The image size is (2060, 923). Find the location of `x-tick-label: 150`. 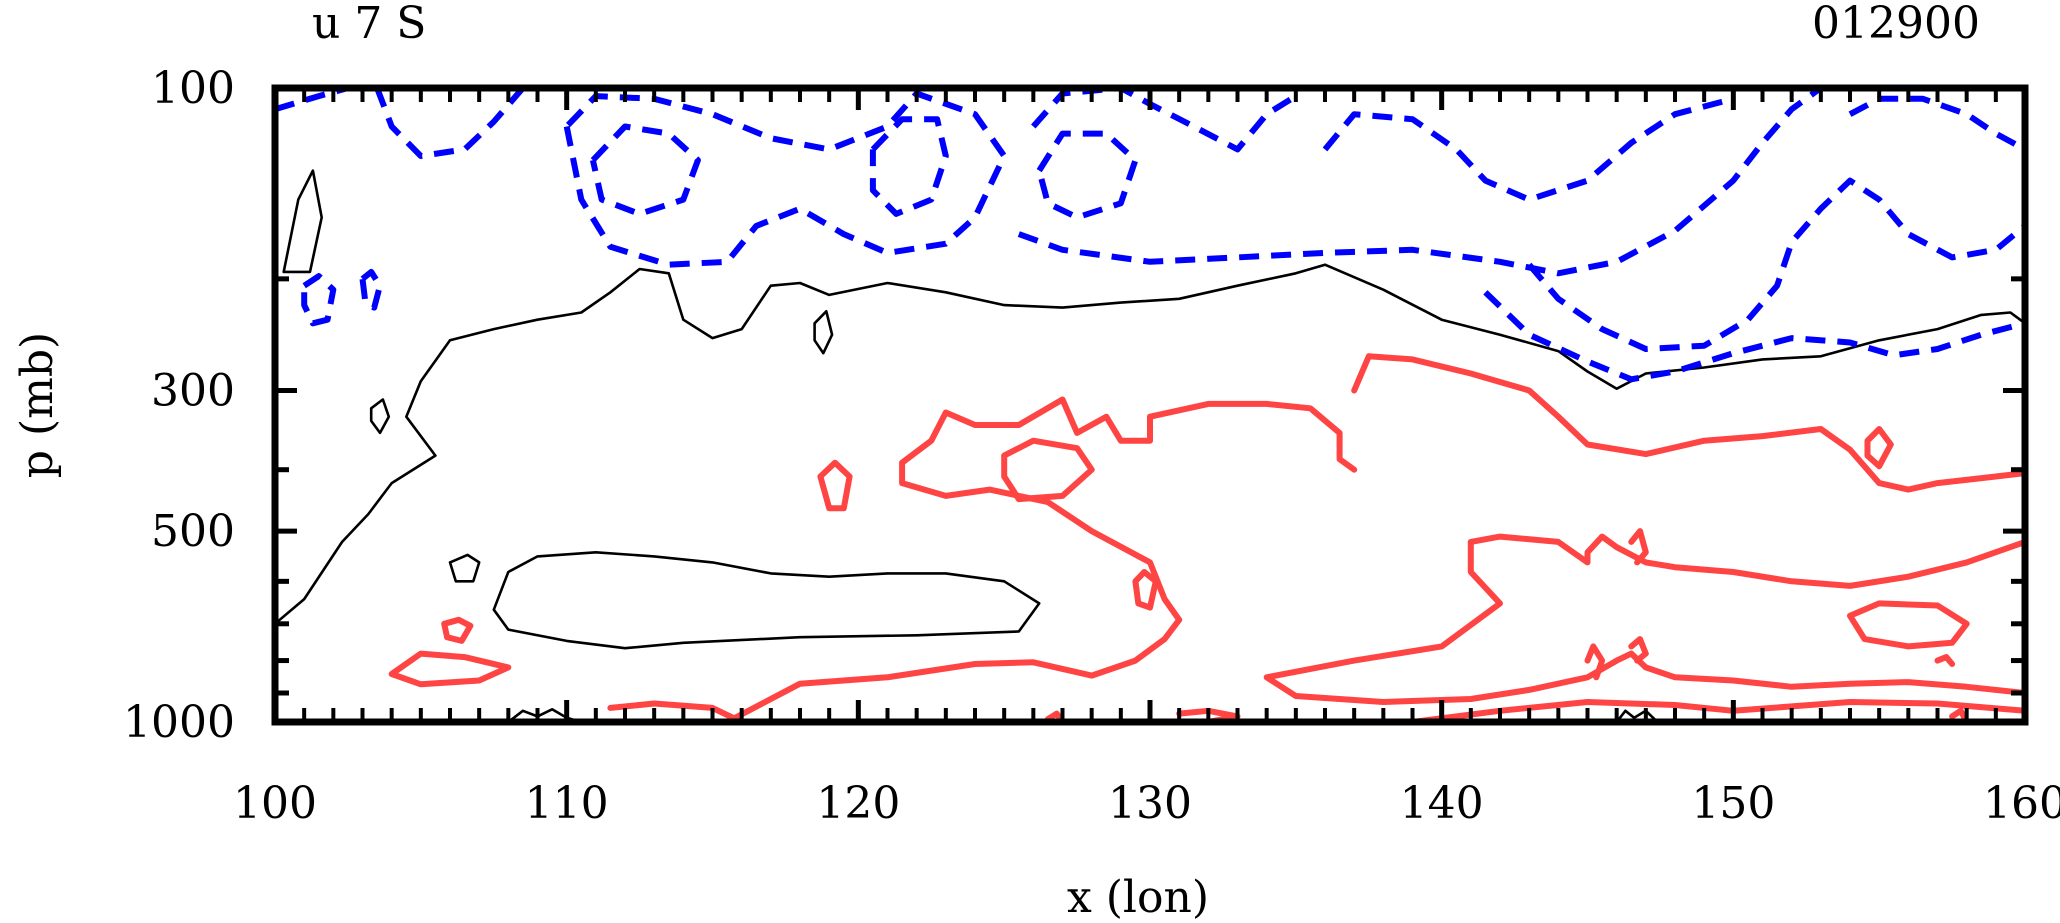

x-tick-label: 150 is located at coordinates (1733, 803).